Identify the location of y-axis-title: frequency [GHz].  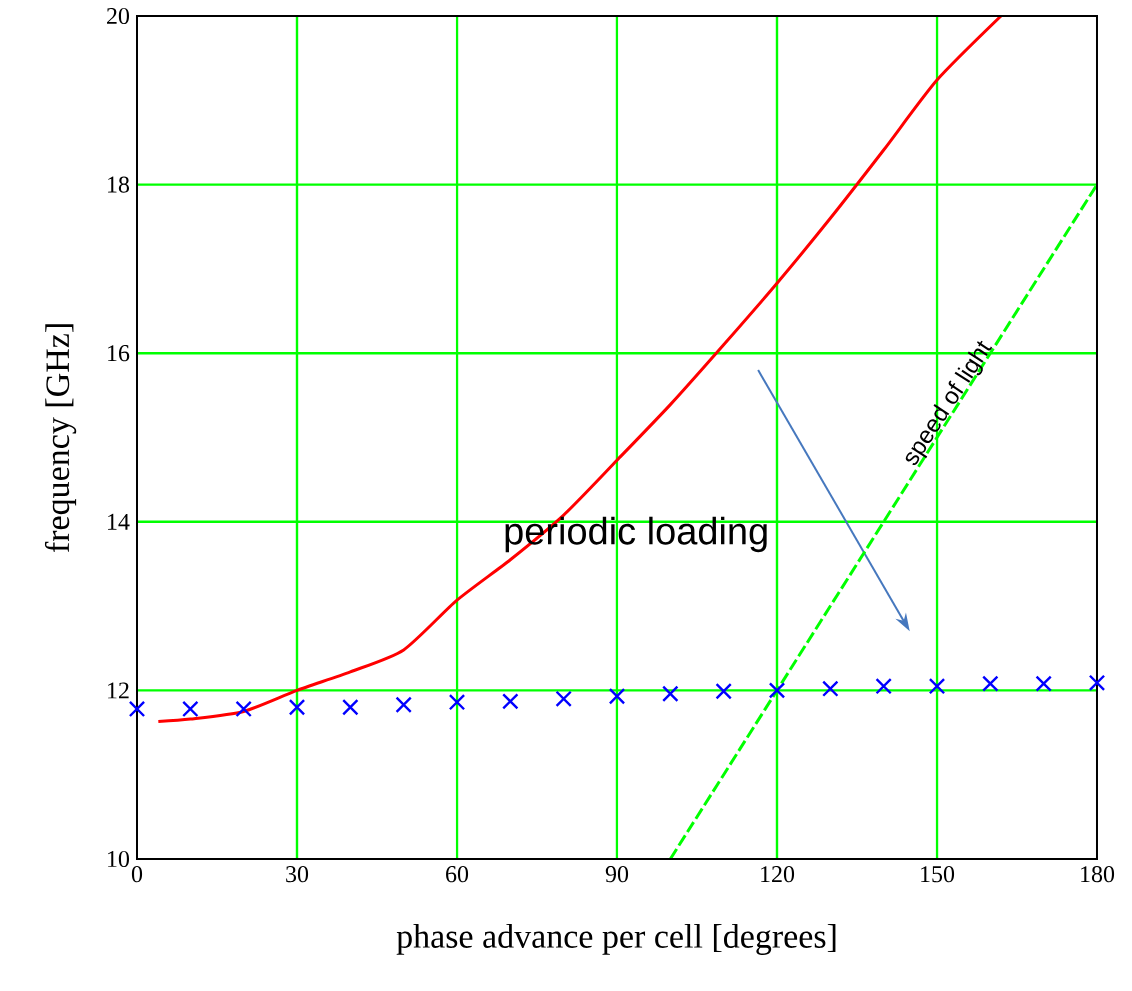
(60, 438).